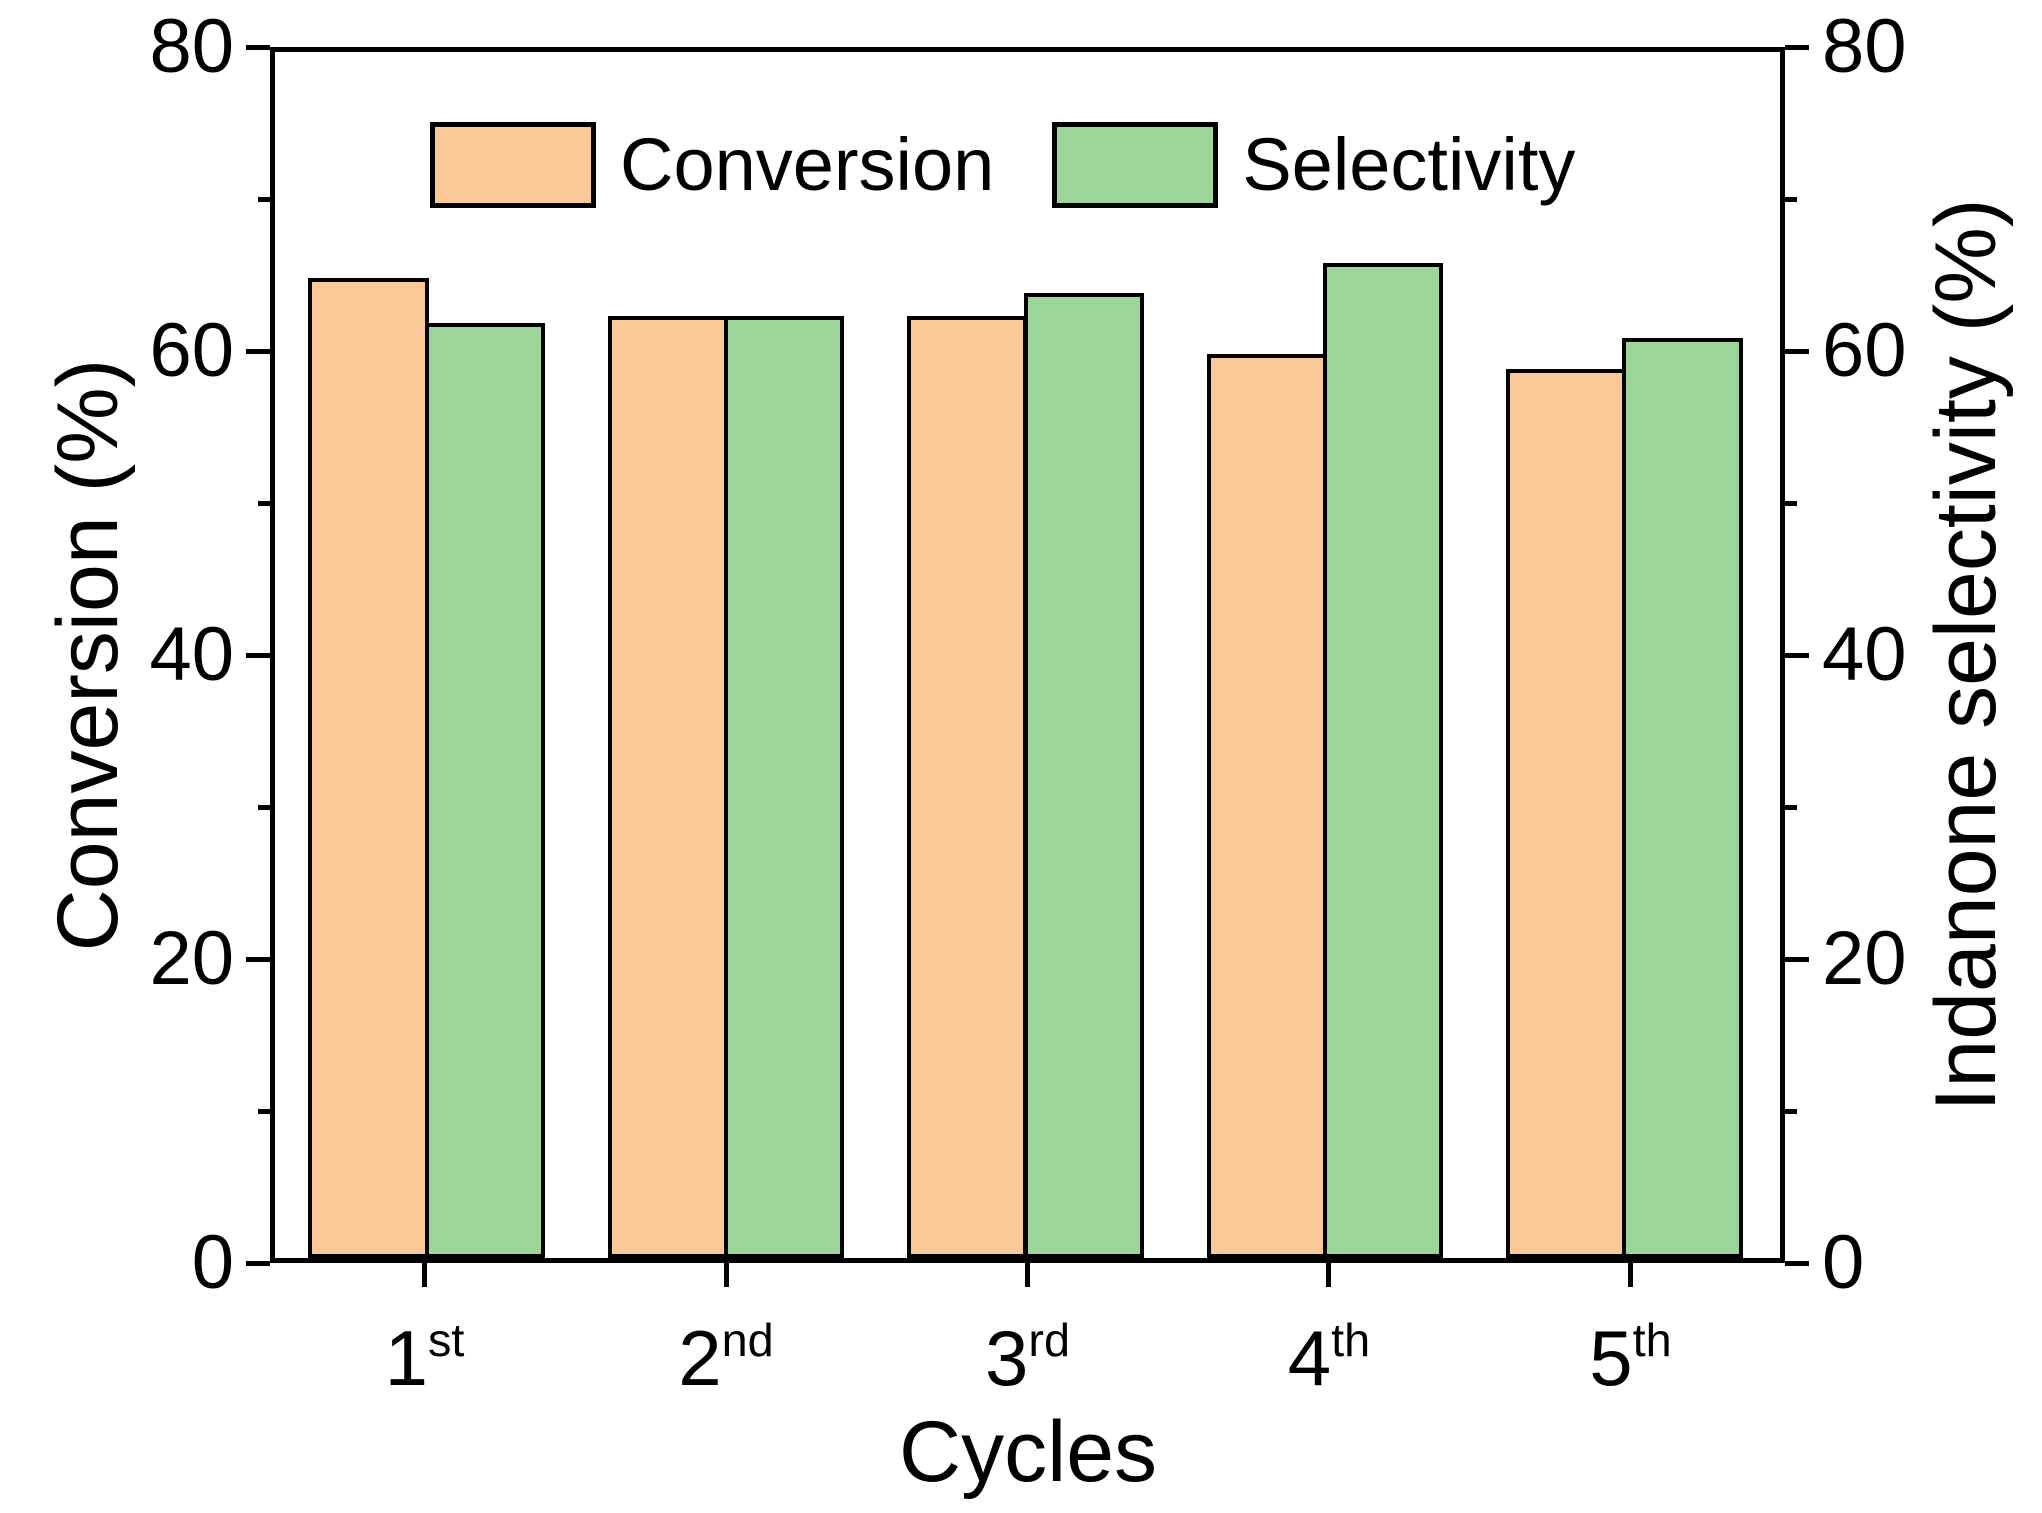 The height and width of the screenshot is (1513, 2042). Describe the element at coordinates (1864, 46) in the screenshot. I see `right-axis-tick-label: 80` at that location.